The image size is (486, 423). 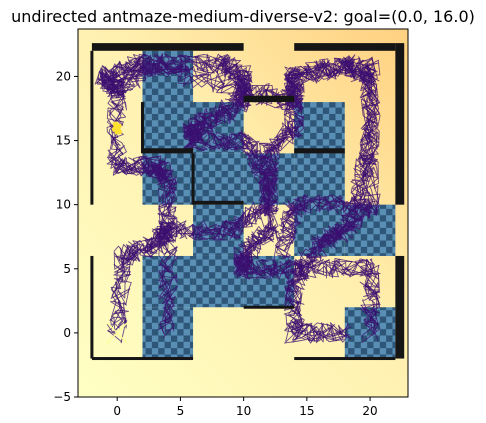 I want to click on x-tick-label: 10, so click(x=243, y=411).